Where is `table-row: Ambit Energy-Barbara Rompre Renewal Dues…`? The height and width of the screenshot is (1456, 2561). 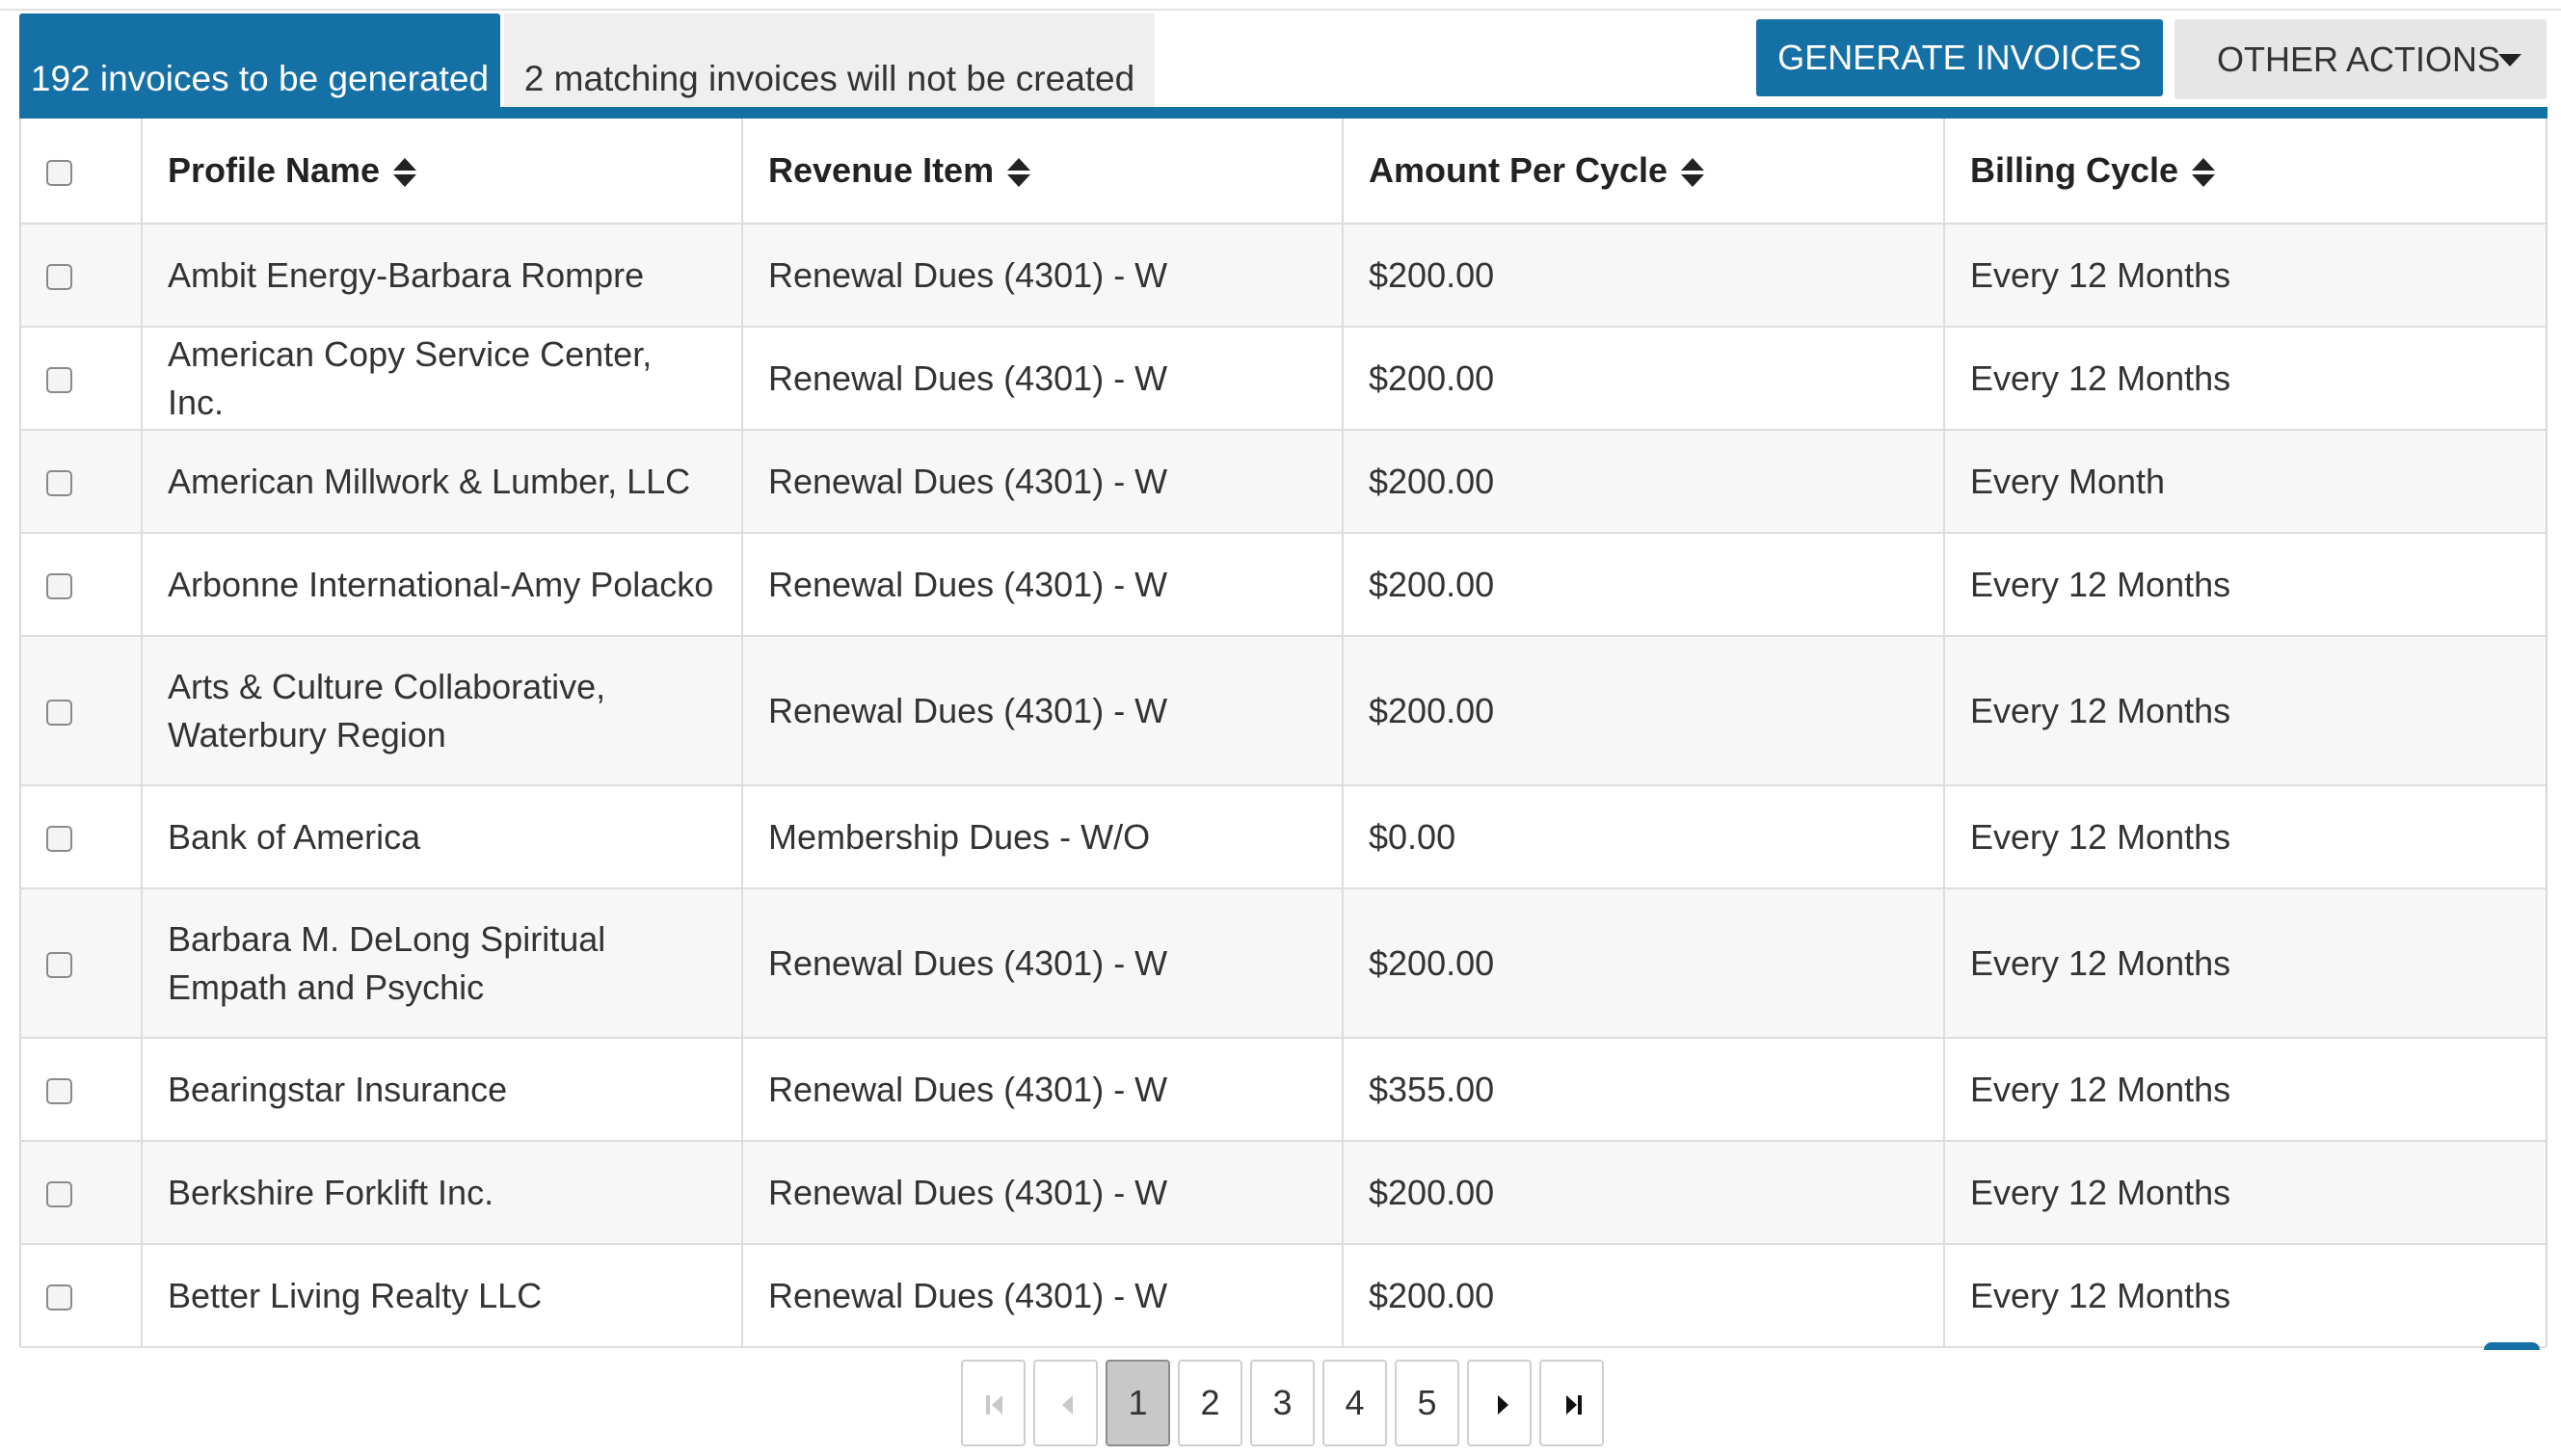
table-row: Ambit Energy-Barbara Rompre Renewal Dues… is located at coordinates (1283, 276).